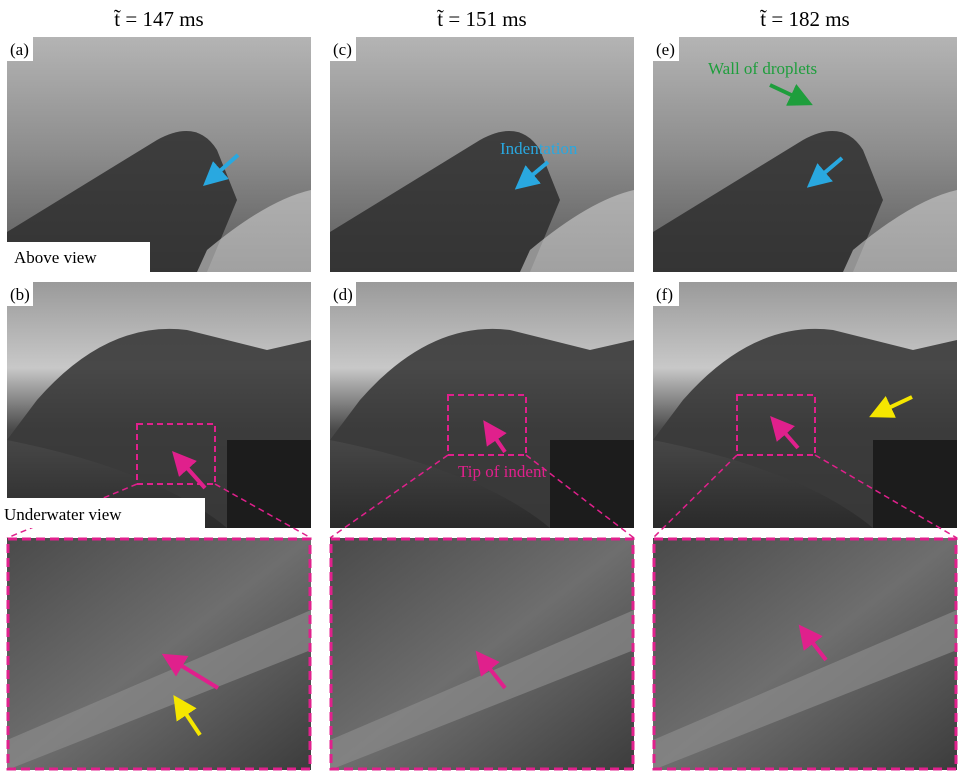 Image resolution: width=958 pixels, height=774 pixels. What do you see at coordinates (502, 471) in the screenshot?
I see `tip-of-indent-label: Tip of indent` at bounding box center [502, 471].